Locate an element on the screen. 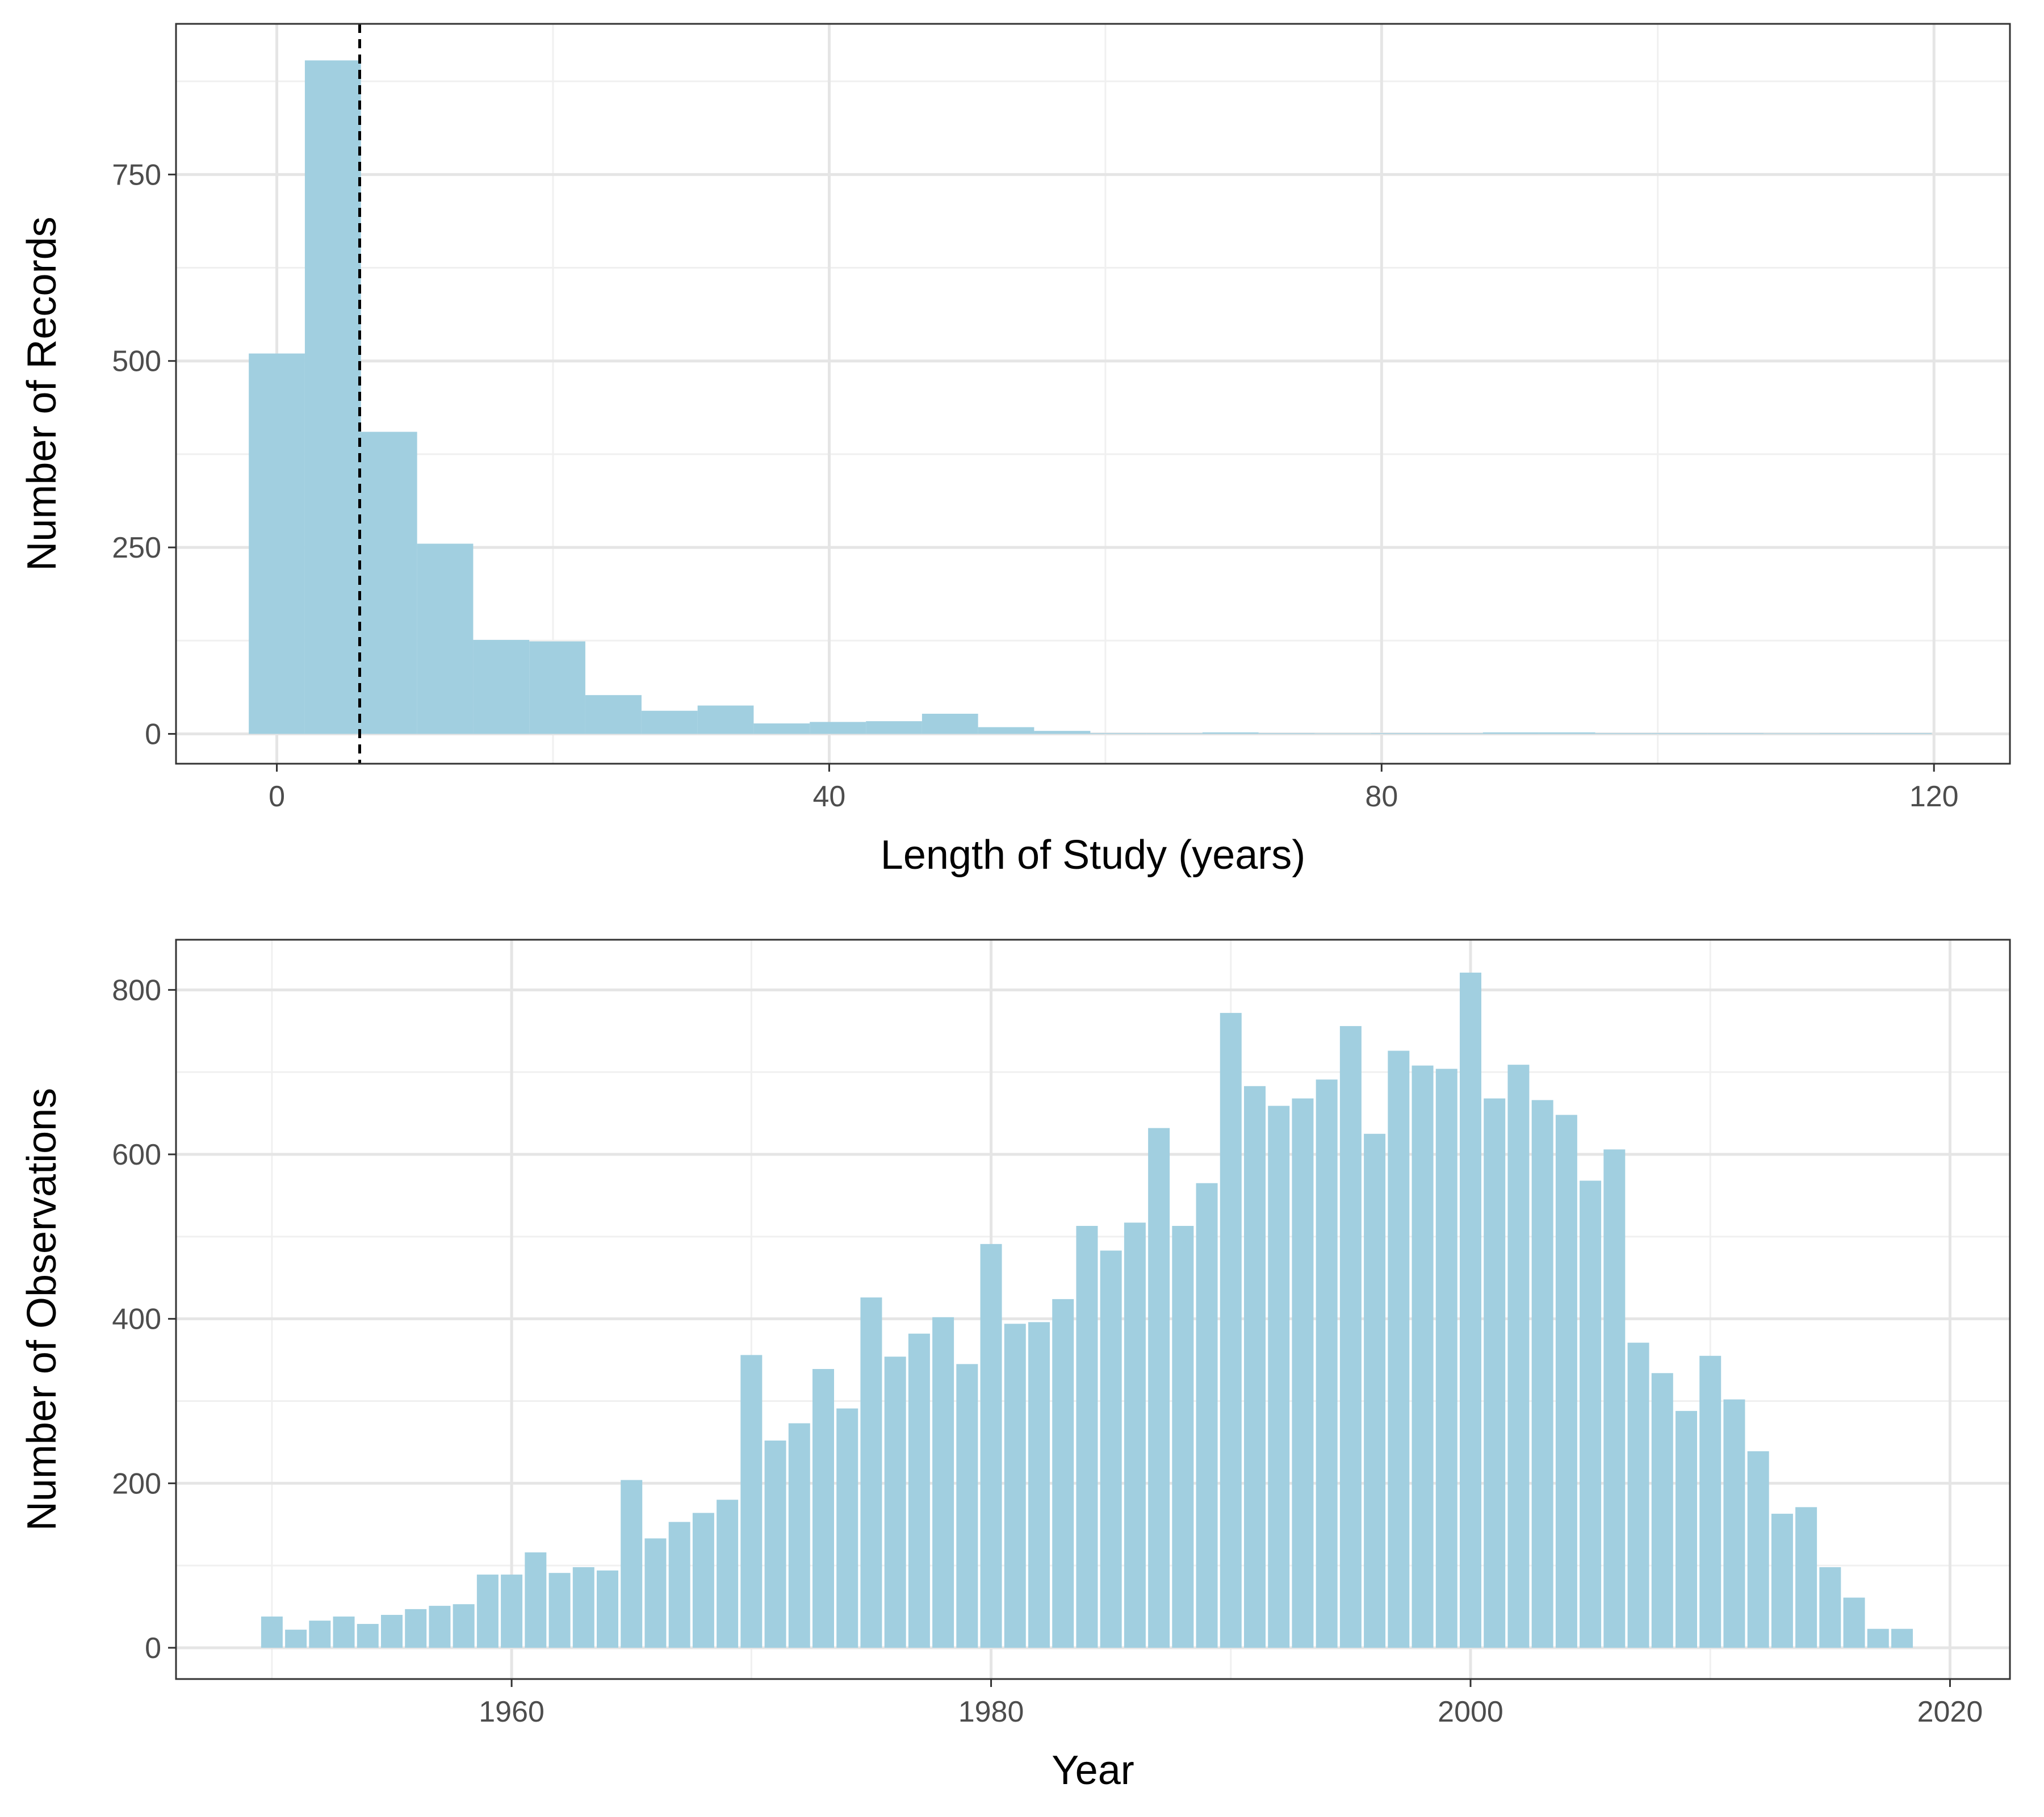 Image resolution: width=2044 pixels, height=1817 pixels. y-tick-label: 600 is located at coordinates (136, 1154).